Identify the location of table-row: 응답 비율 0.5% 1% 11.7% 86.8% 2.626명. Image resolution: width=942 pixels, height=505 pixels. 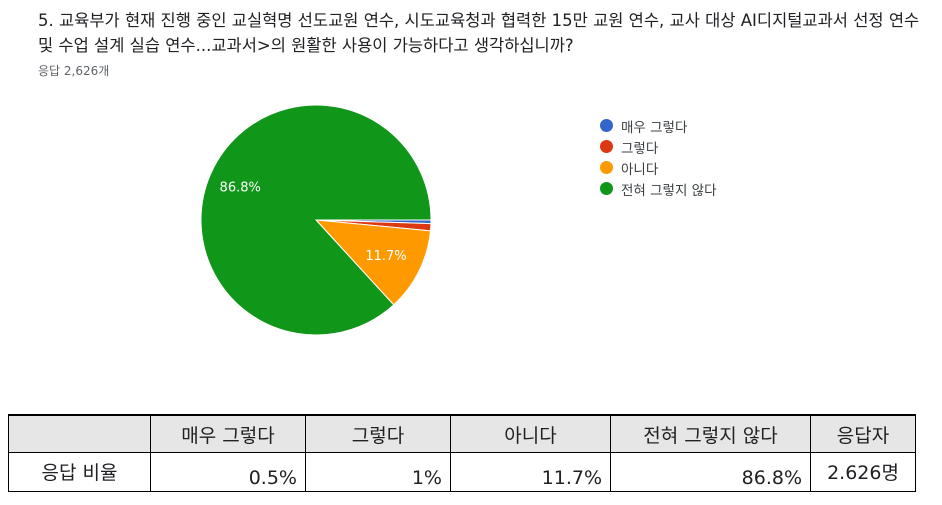
(462, 472).